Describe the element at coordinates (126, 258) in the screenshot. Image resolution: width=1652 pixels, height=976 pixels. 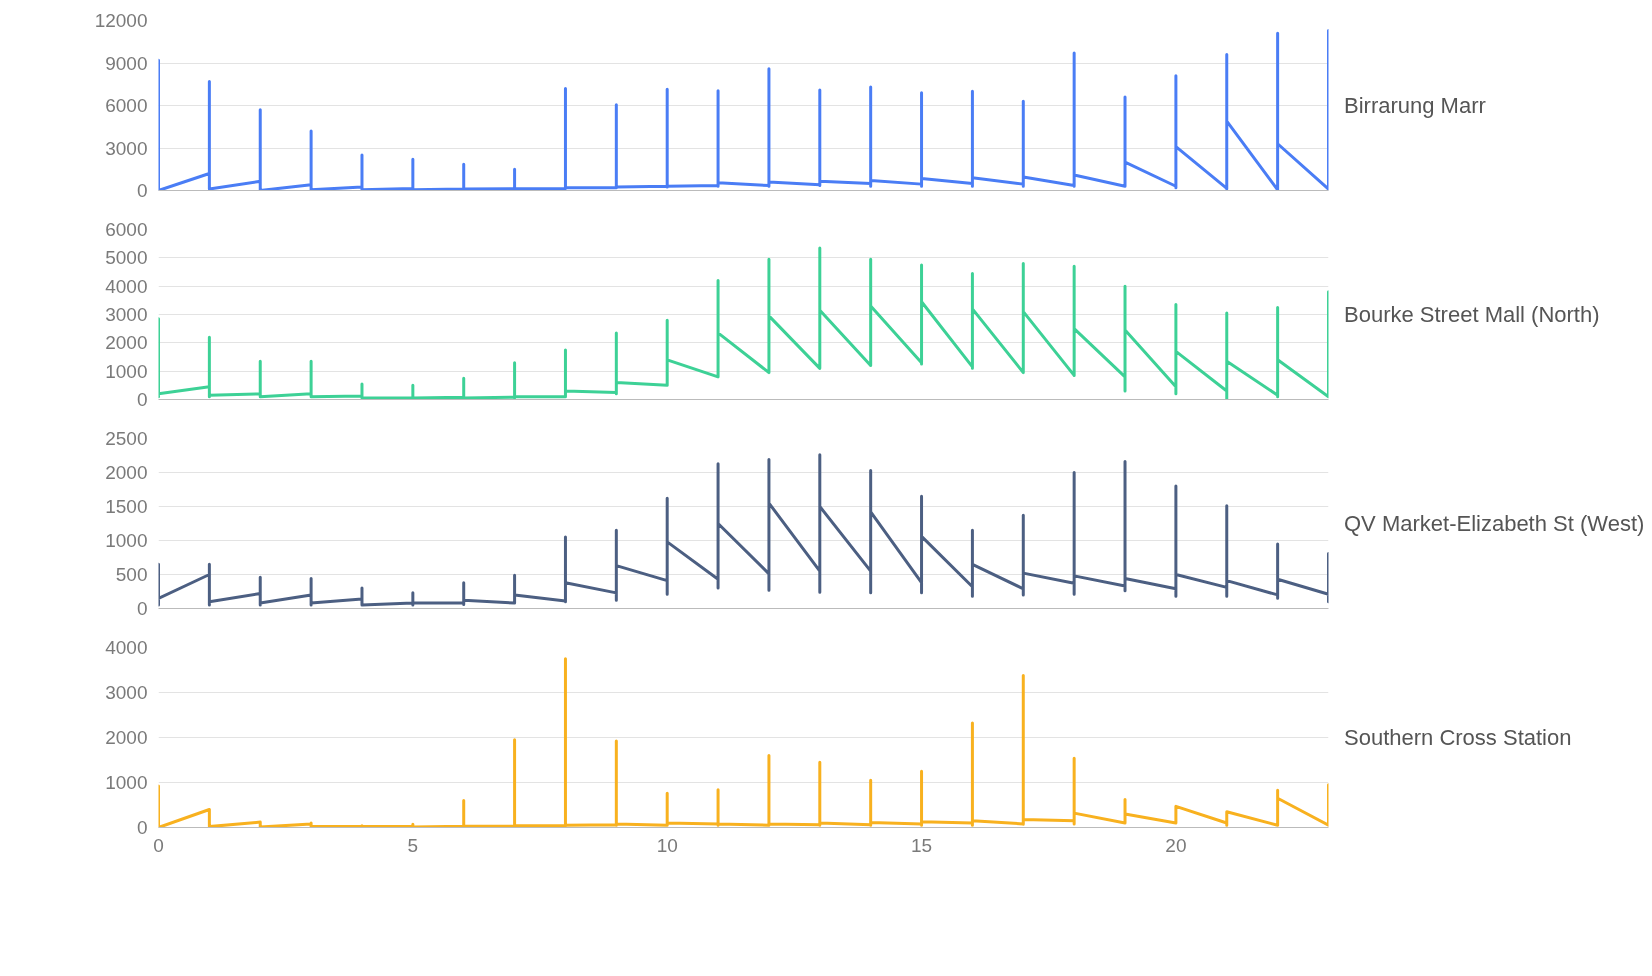
I see `y-tick-label: 5000` at that location.